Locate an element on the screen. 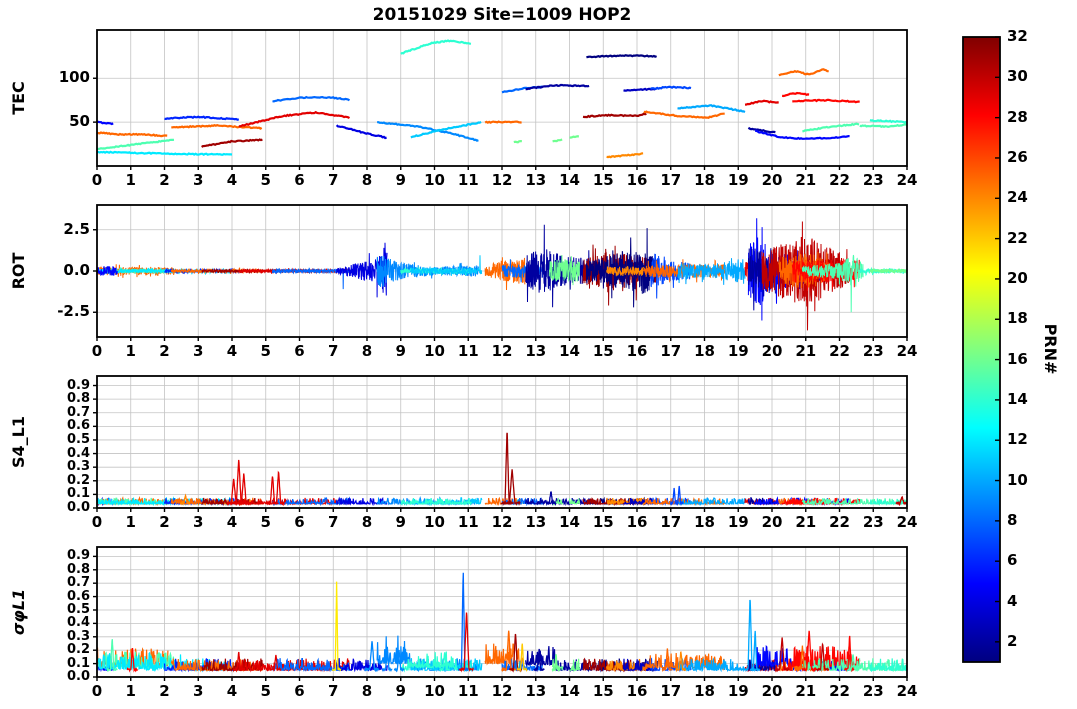  colorbar-tick-label: 20 is located at coordinates (1017, 277).